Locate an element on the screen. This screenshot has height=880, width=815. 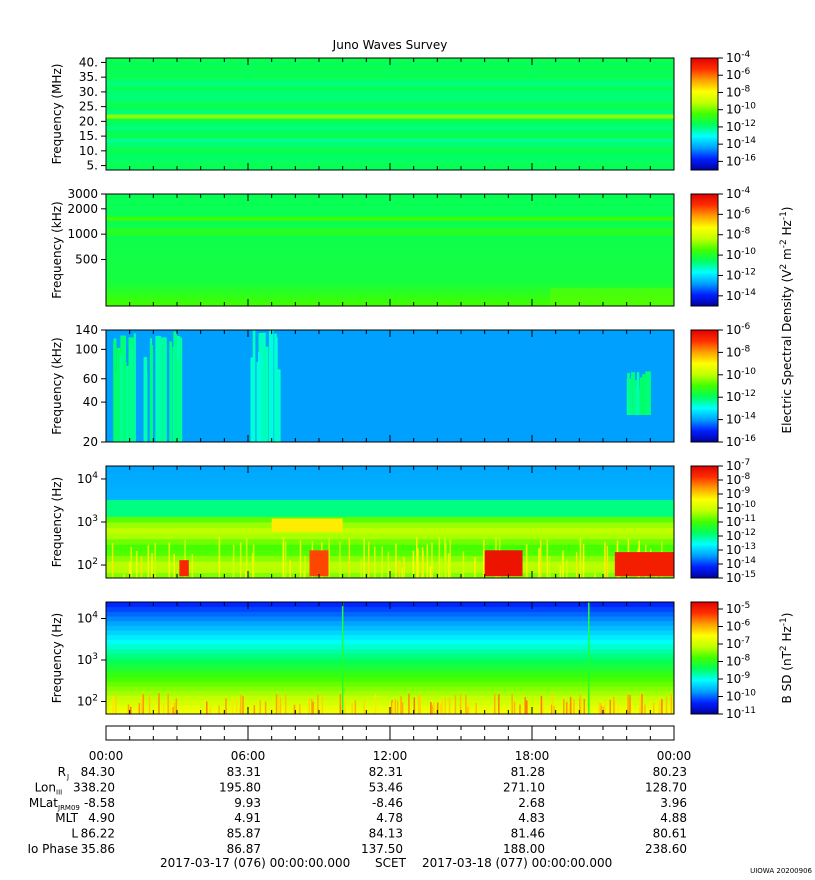
y-axis-label: Frequency (Hz) is located at coordinates (57, 522).